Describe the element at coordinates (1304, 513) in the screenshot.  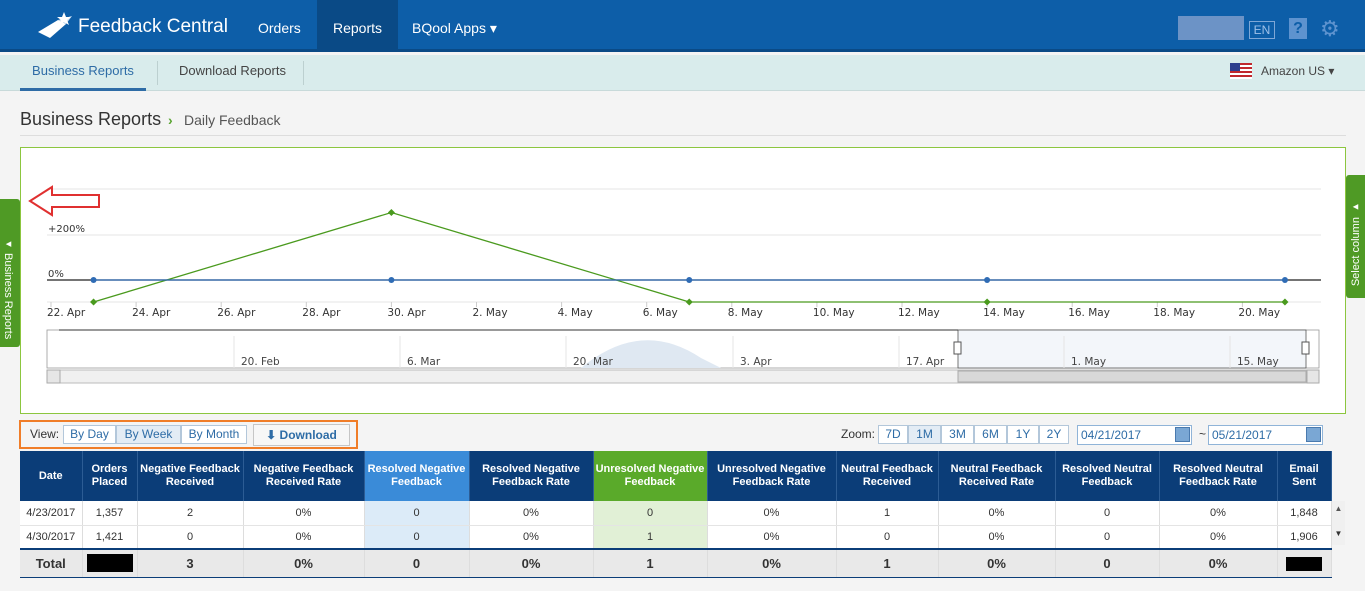
I see `cell: 1,848` at that location.